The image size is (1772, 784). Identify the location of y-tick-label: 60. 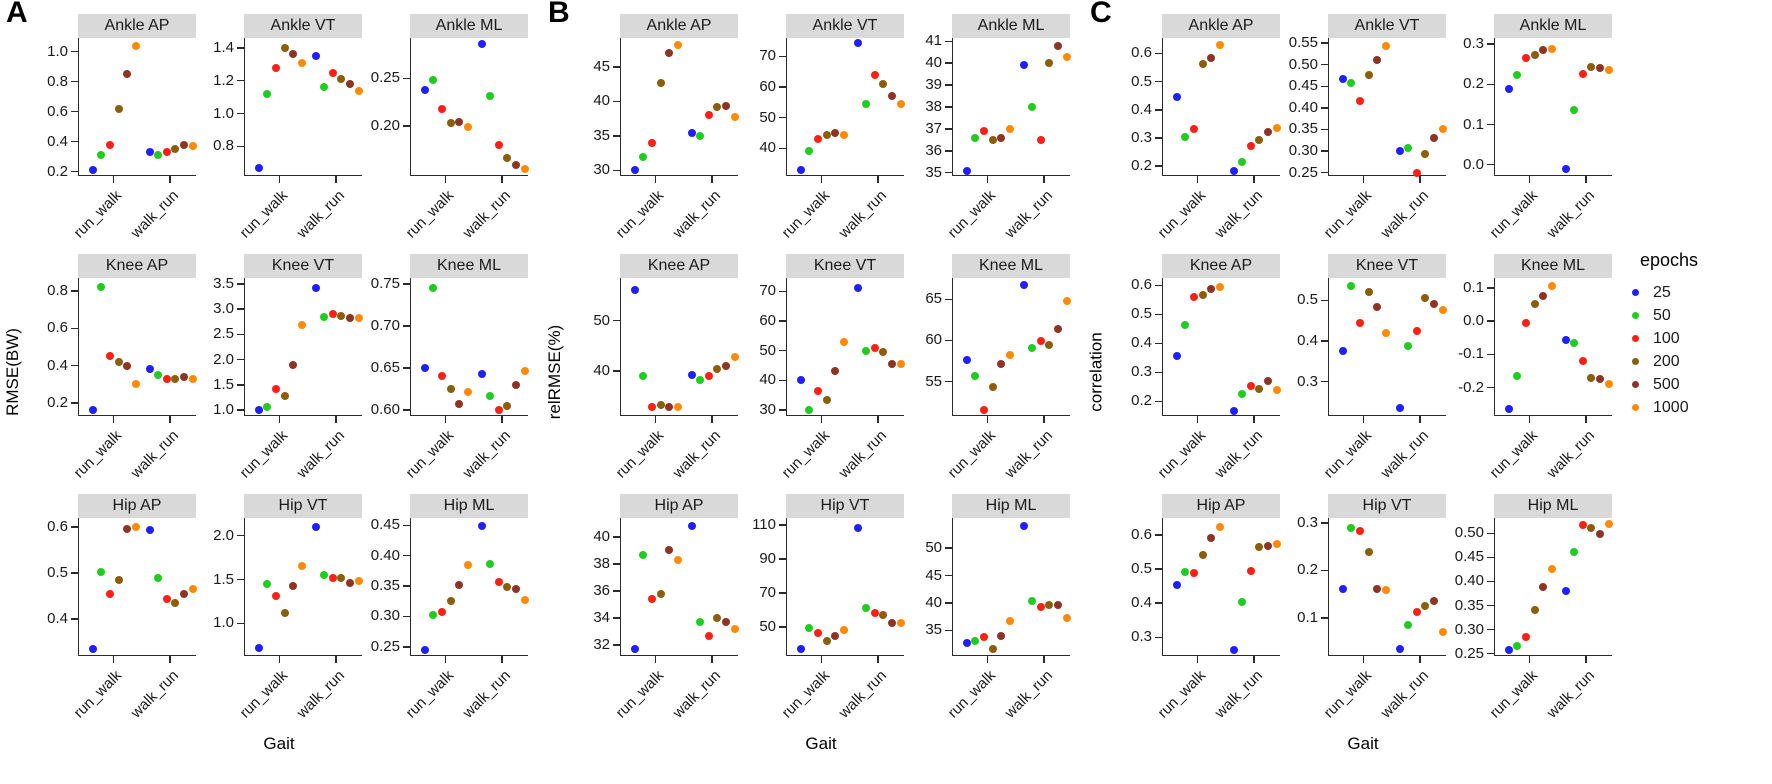
(767, 321).